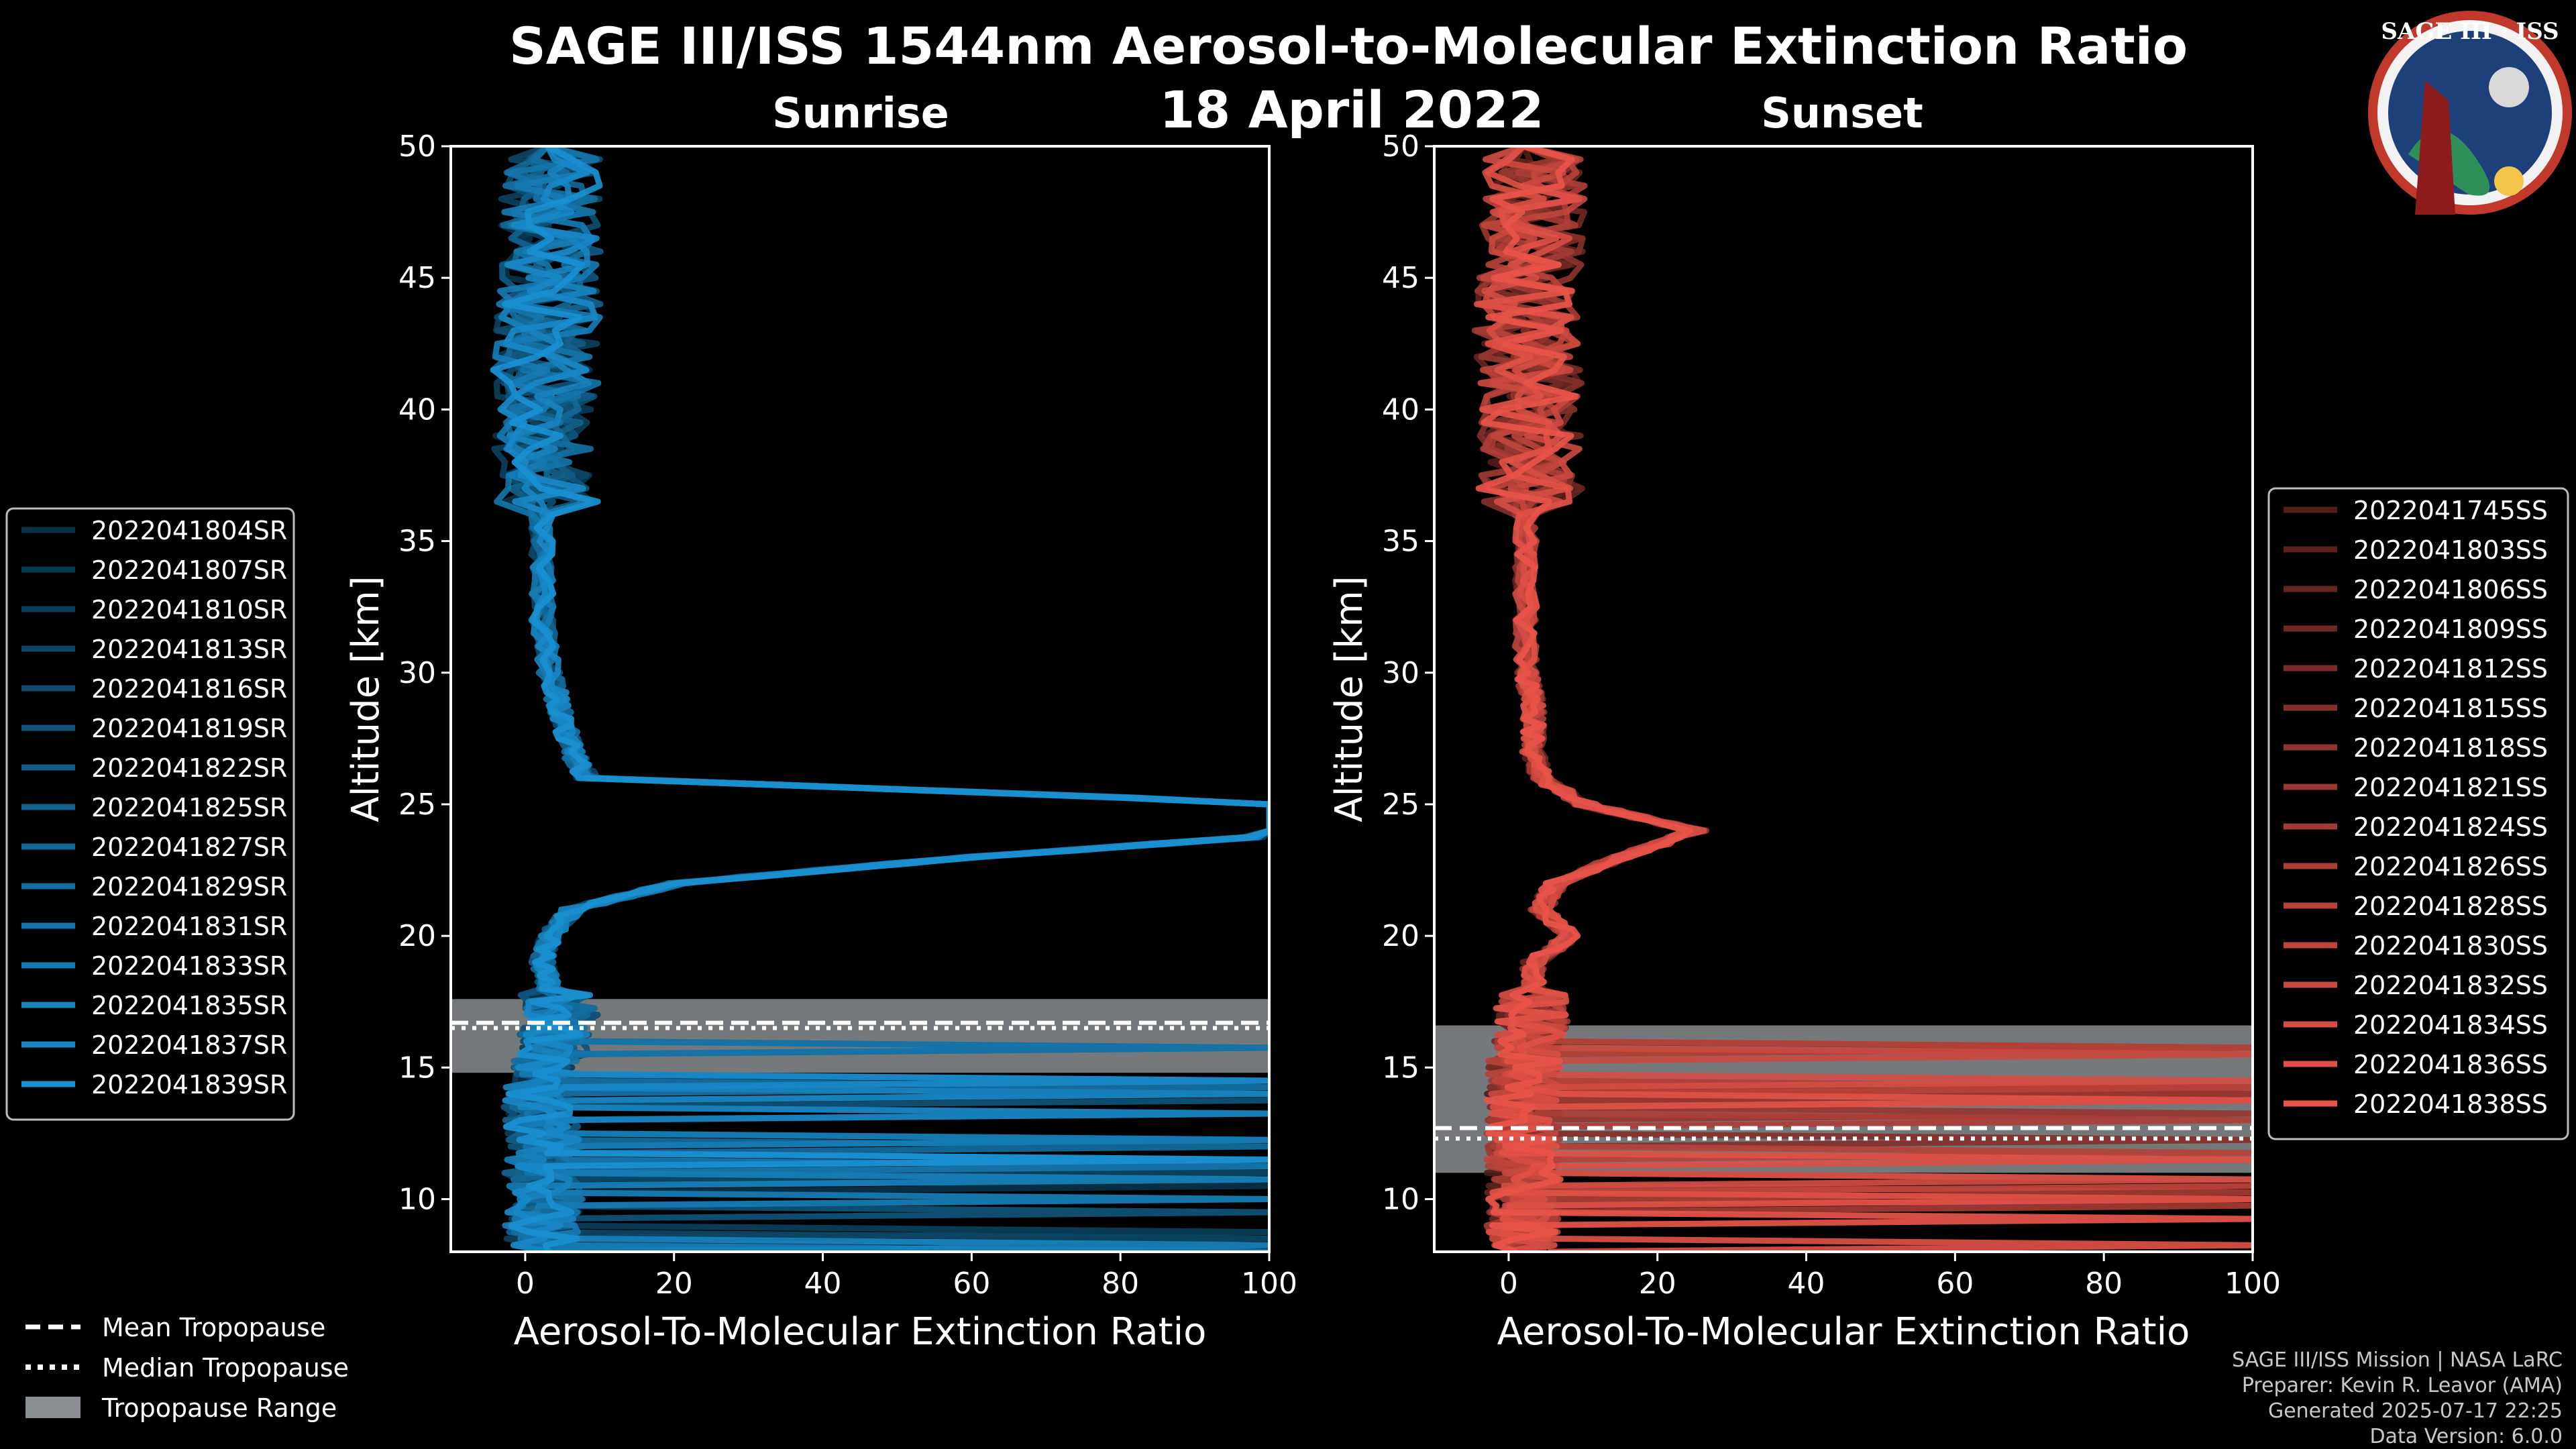 This screenshot has height=1449, width=2576. I want to click on legend-entry: 2022041745SS, so click(2450, 510).